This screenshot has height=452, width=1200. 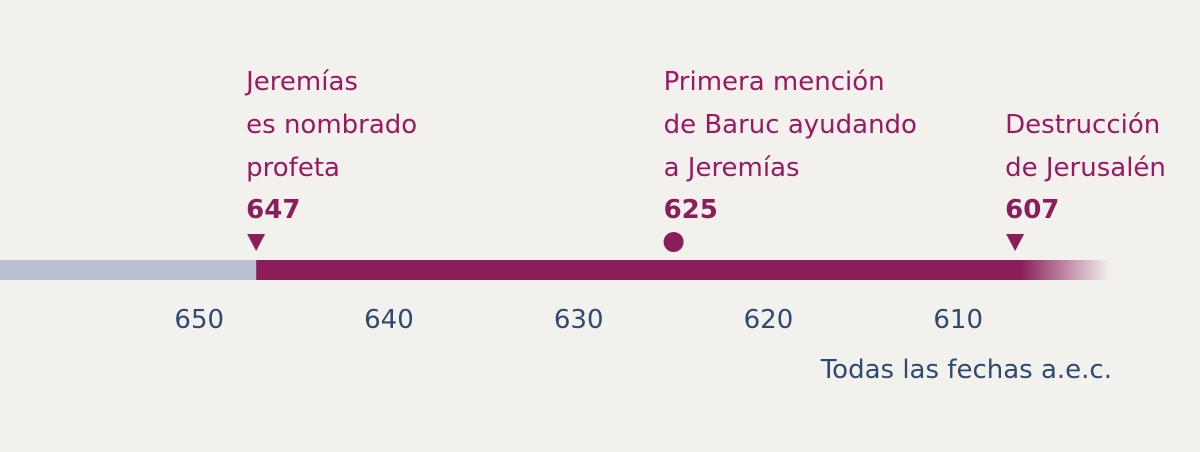 I want to click on event-label: Destrucción, so click(x=1082, y=125).